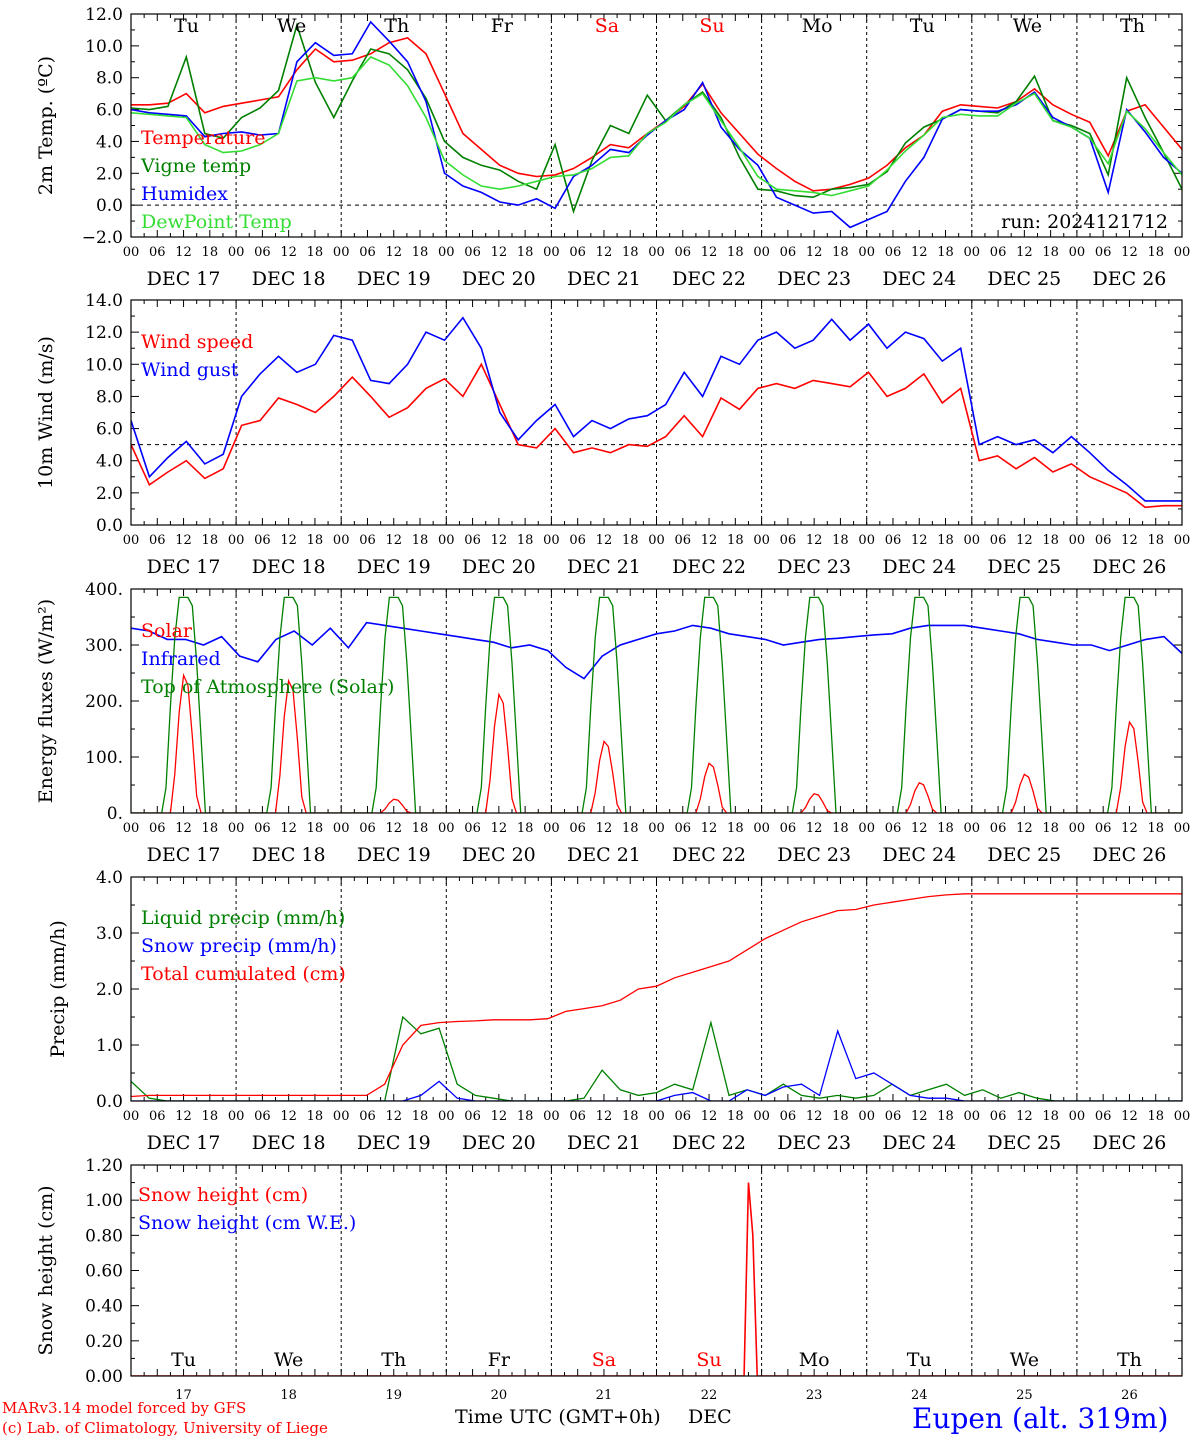  What do you see at coordinates (102, 238) in the screenshot?
I see `y-tick-label: −2.0` at bounding box center [102, 238].